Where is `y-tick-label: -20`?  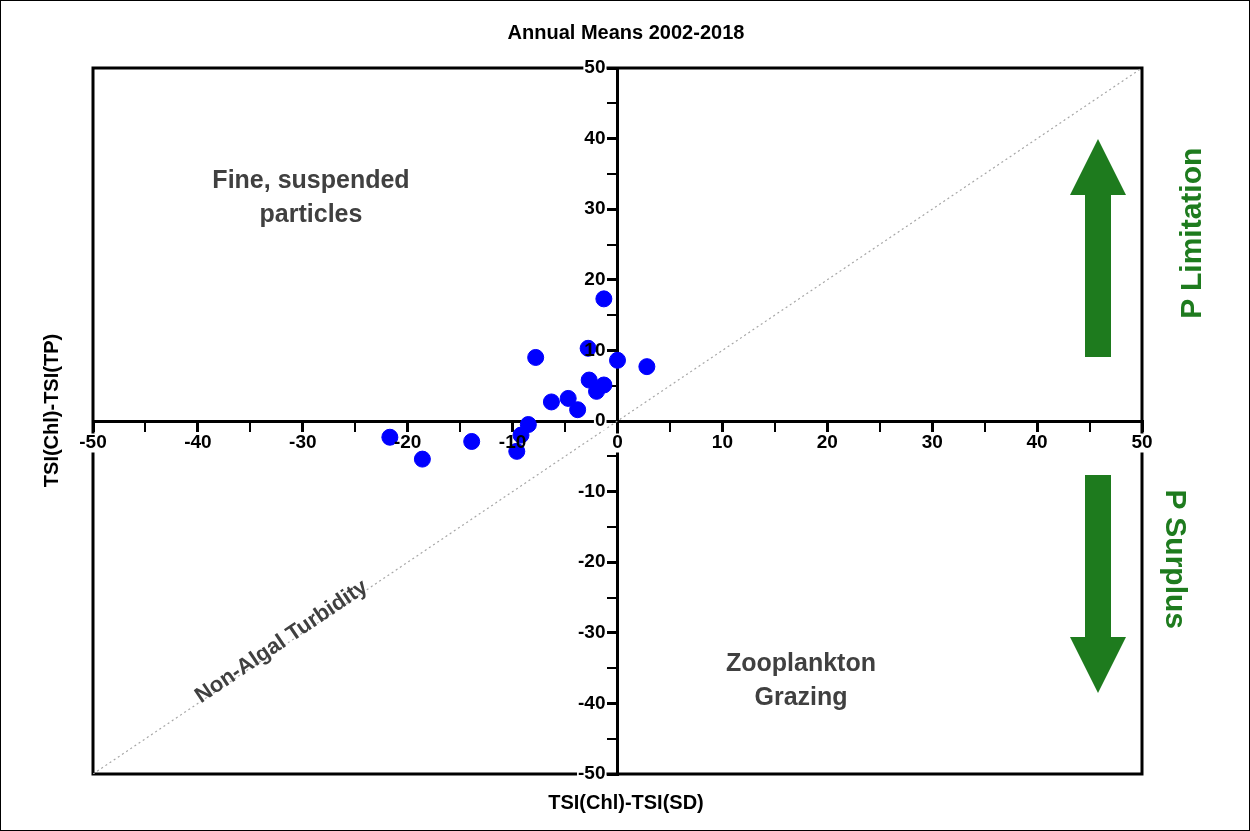 y-tick-label: -20 is located at coordinates (592, 561).